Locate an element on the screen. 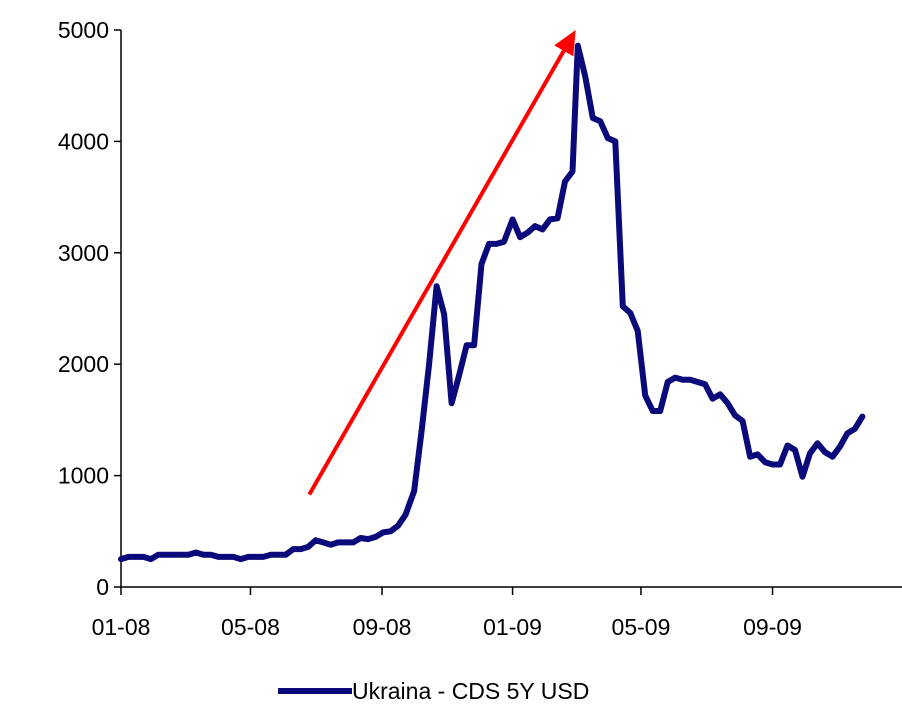 The image size is (902, 711). x-tick-label: 01-09 is located at coordinates (512, 627).